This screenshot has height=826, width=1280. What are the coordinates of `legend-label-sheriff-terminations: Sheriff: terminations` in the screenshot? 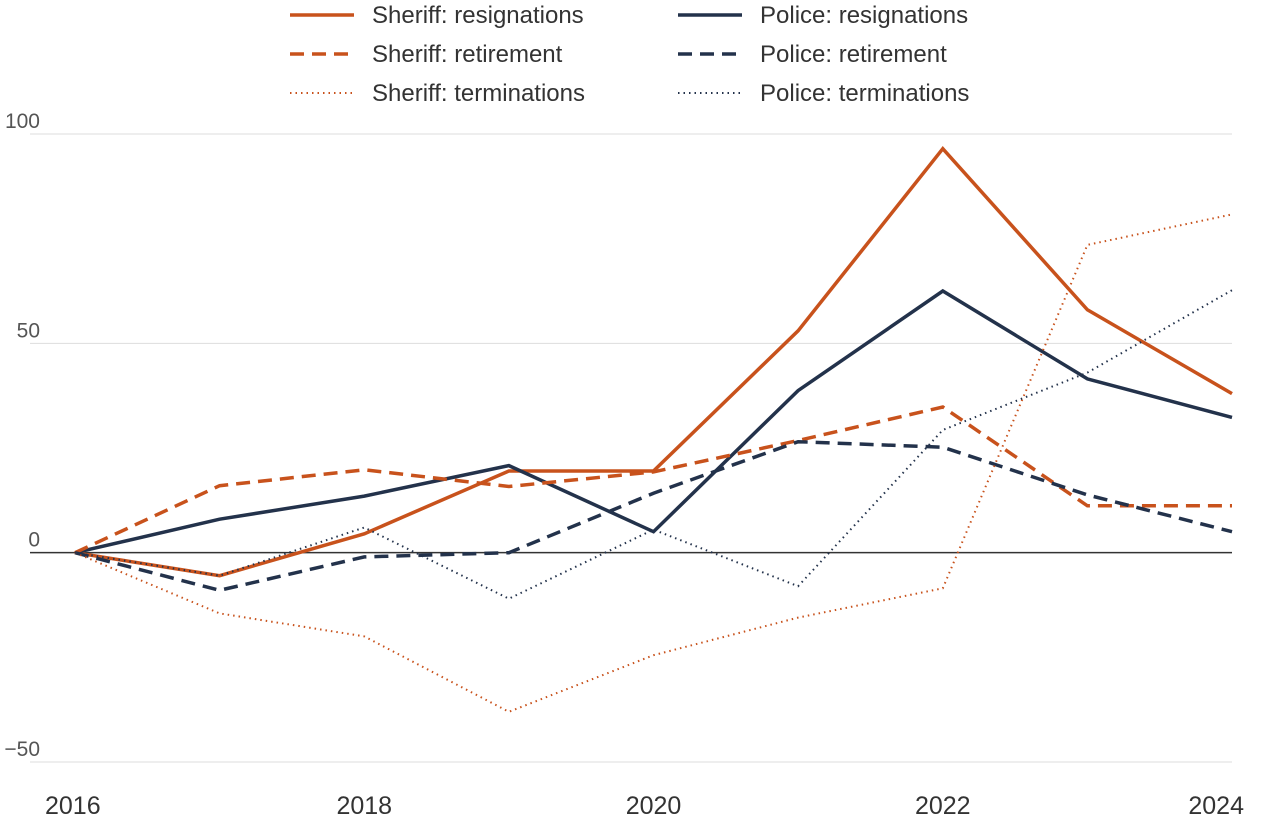 It's located at (478, 93).